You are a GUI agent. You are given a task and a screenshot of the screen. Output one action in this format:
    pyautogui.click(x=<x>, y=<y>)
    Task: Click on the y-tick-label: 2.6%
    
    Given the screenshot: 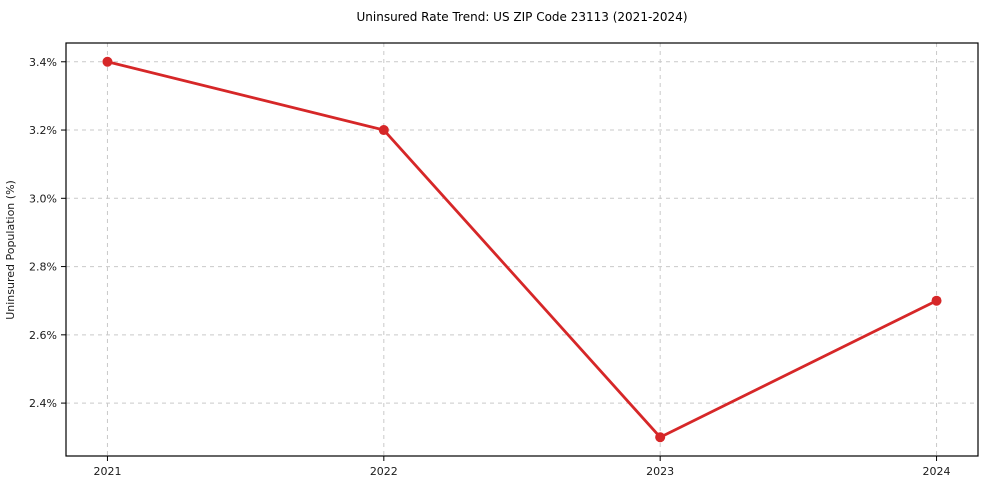 What is the action you would take?
    pyautogui.click(x=43, y=335)
    